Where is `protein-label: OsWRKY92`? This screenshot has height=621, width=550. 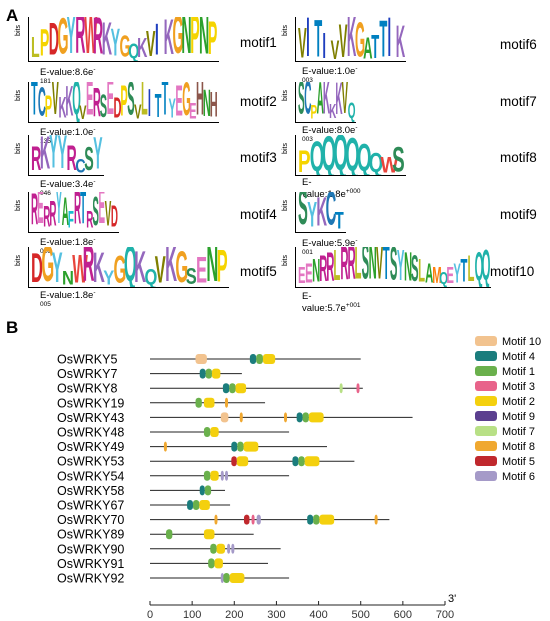
protein-label: OsWRKY92 is located at coordinates (90, 579).